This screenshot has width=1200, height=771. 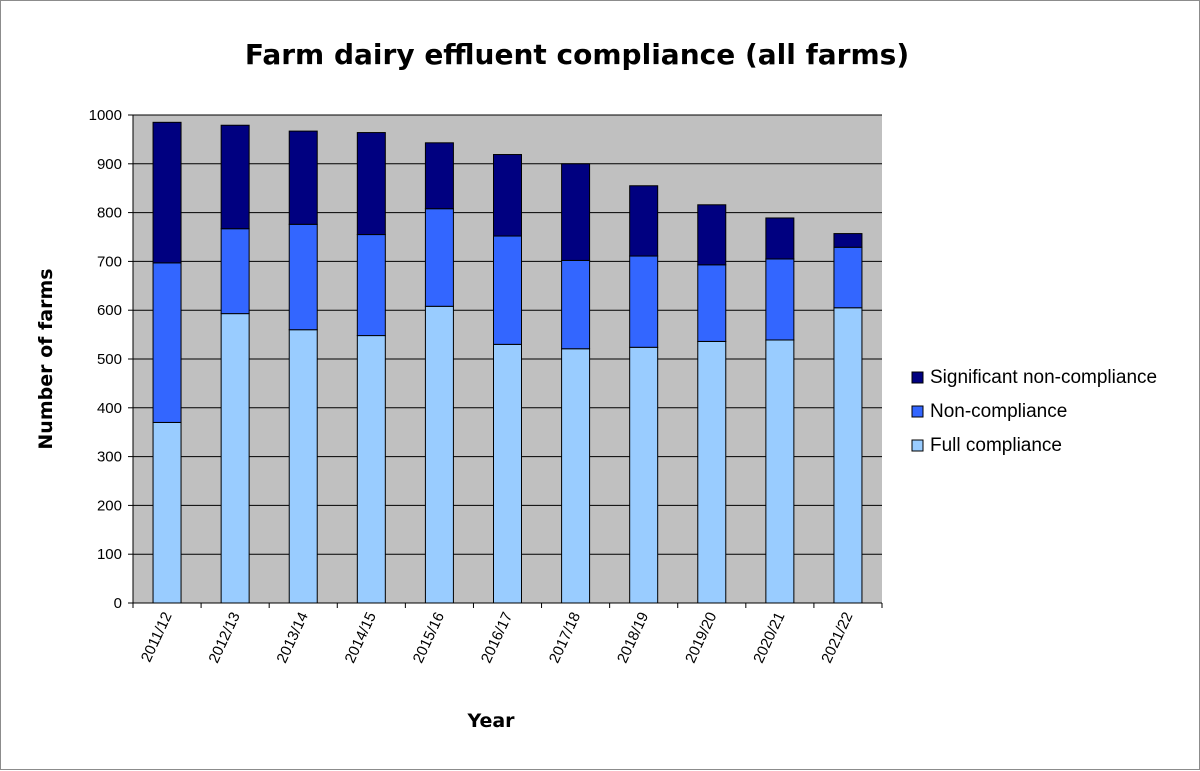 I want to click on x-tick-label: 2011/12, so click(x=157, y=637).